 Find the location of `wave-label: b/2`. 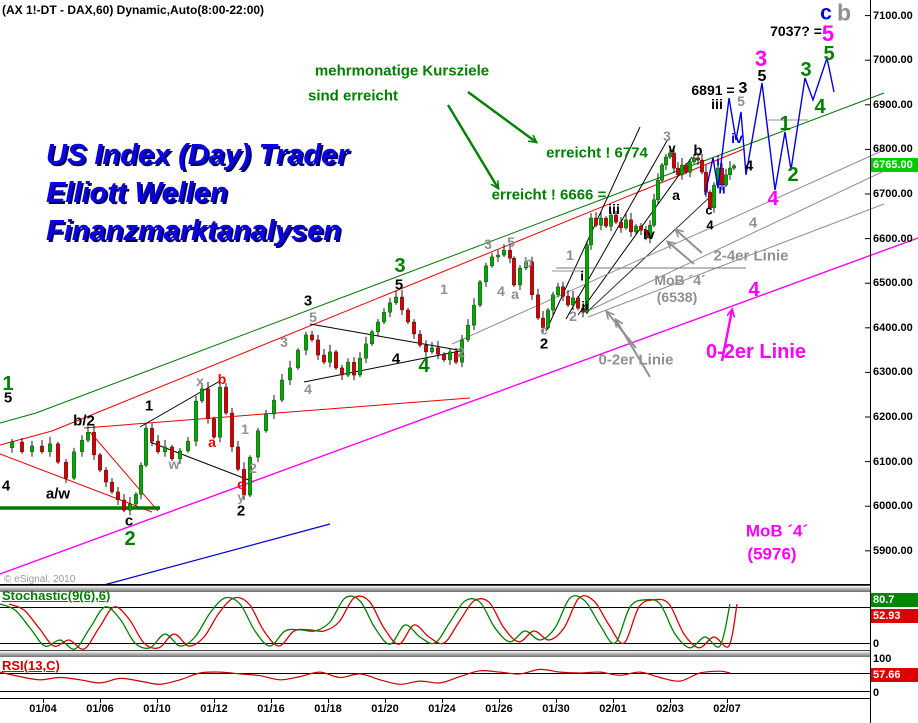

wave-label: b/2 is located at coordinates (84, 421).